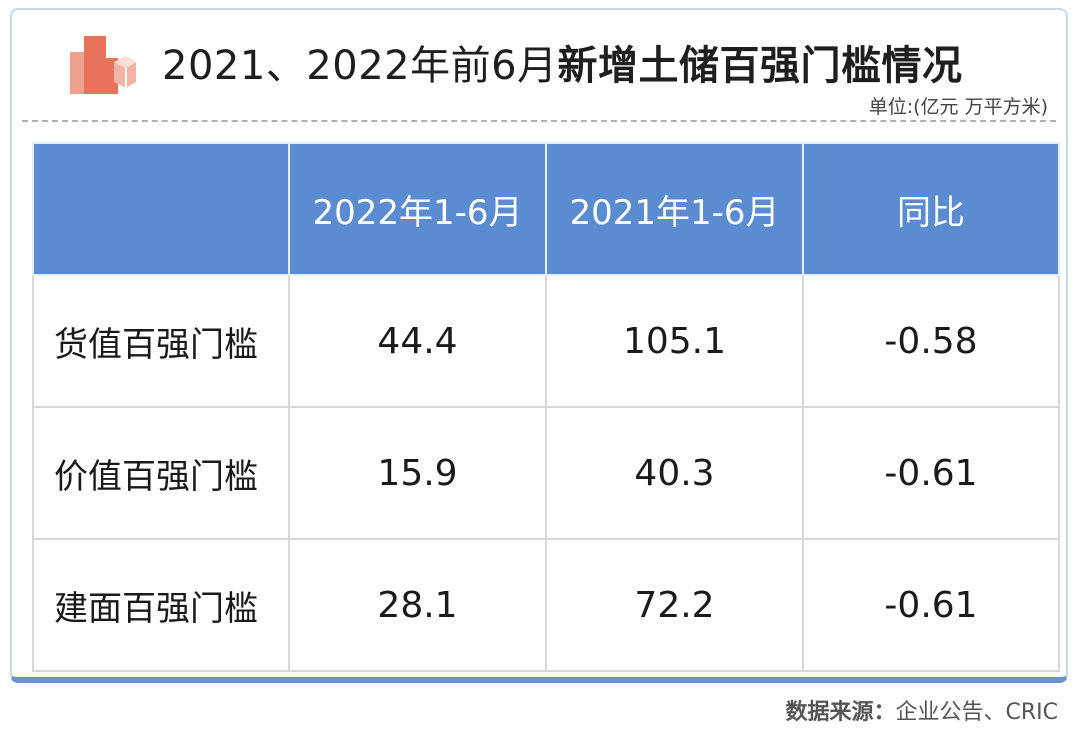 The image size is (1080, 743). What do you see at coordinates (103, 65) in the screenshot?
I see `building-icon` at bounding box center [103, 65].